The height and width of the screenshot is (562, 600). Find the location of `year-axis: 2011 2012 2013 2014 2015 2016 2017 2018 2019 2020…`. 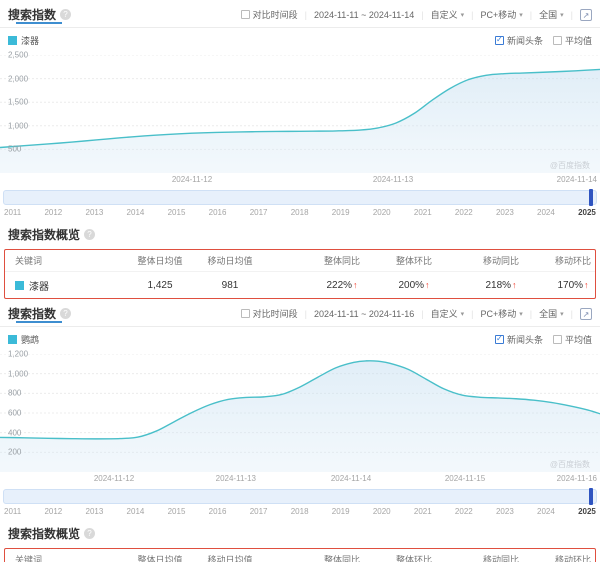

year-axis: 2011 2012 2013 2014 2015 2016 2017 2018 2019 2020… is located at coordinates (300, 212).